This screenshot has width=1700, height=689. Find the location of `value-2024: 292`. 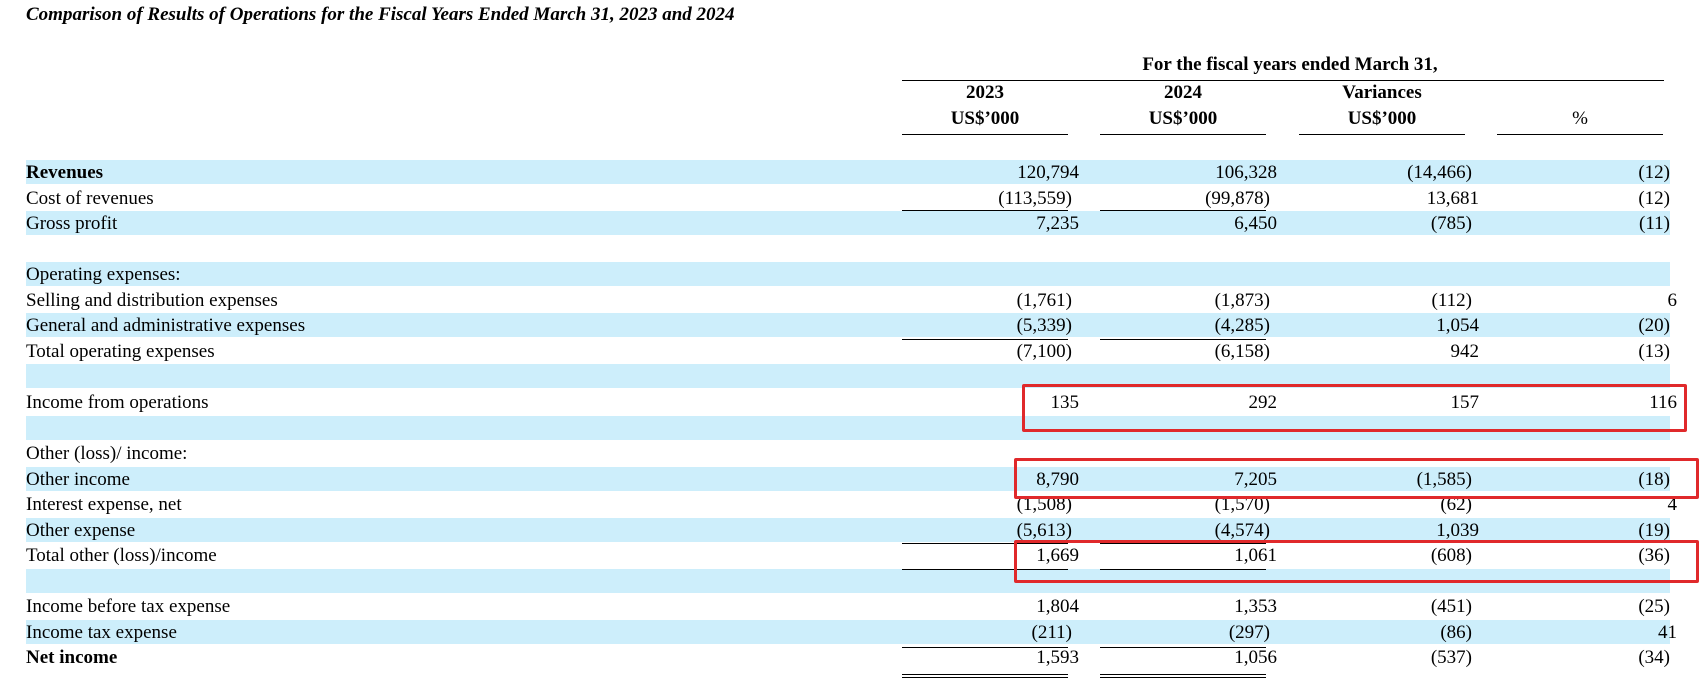

value-2024: 292 is located at coordinates (1263, 402).